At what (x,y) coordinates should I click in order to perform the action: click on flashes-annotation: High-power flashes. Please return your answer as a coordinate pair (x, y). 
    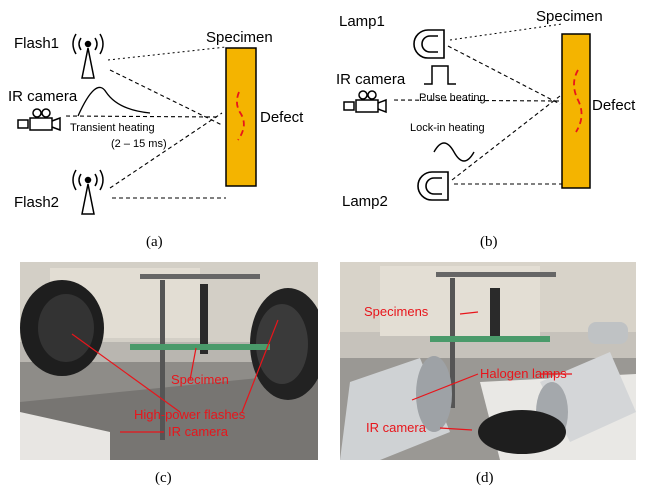
    Looking at the image, I should click on (190, 414).